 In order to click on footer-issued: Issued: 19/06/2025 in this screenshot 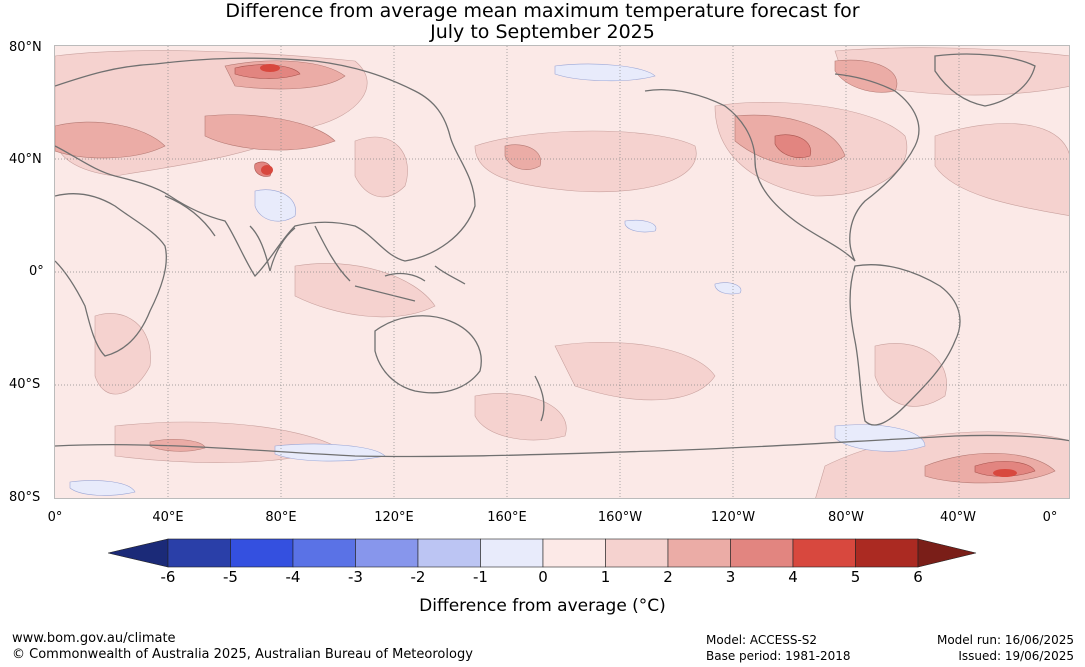, I will do `click(1016, 656)`.